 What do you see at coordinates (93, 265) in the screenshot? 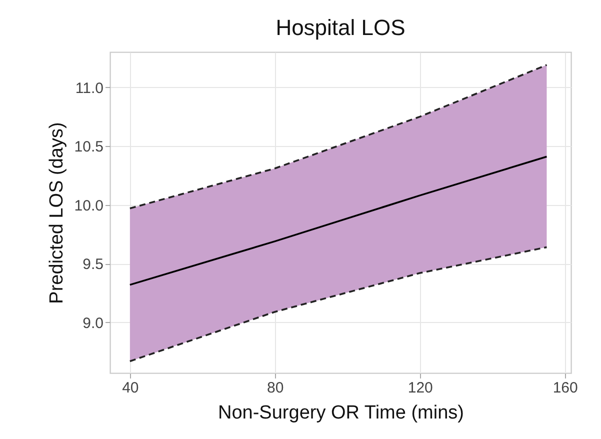
I see `y-tick-label: 9.5` at bounding box center [93, 265].